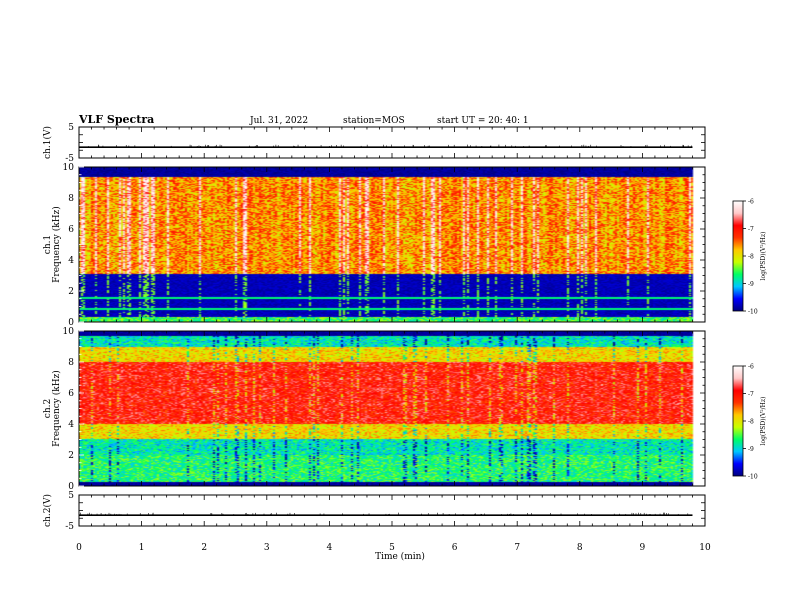 The height and width of the screenshot is (612, 792). I want to click on ch1-voltage-panel: 5 -5 ch.1(V), so click(374, 143).